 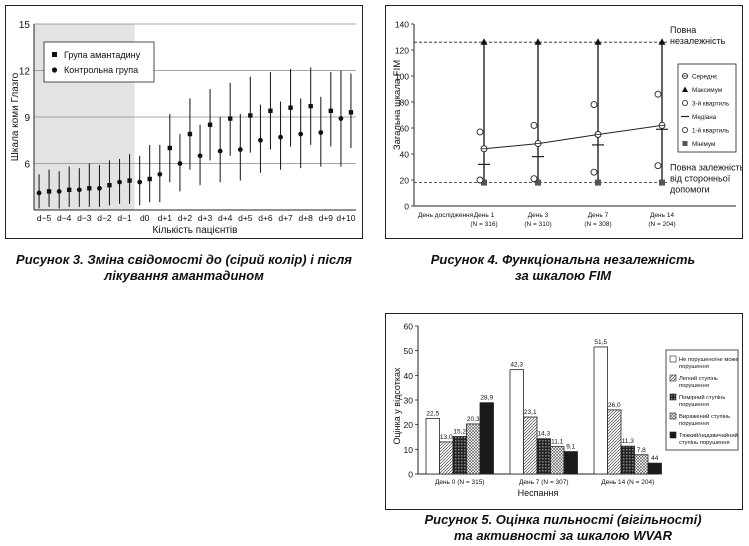 I want to click on legend-label-line: Не порушено/не може, so click(x=709, y=360).